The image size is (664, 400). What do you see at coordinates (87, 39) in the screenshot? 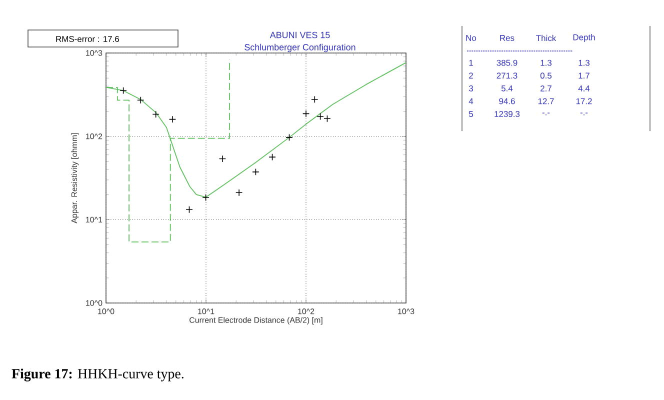
I see `text: RMS-error : 17.6` at bounding box center [87, 39].